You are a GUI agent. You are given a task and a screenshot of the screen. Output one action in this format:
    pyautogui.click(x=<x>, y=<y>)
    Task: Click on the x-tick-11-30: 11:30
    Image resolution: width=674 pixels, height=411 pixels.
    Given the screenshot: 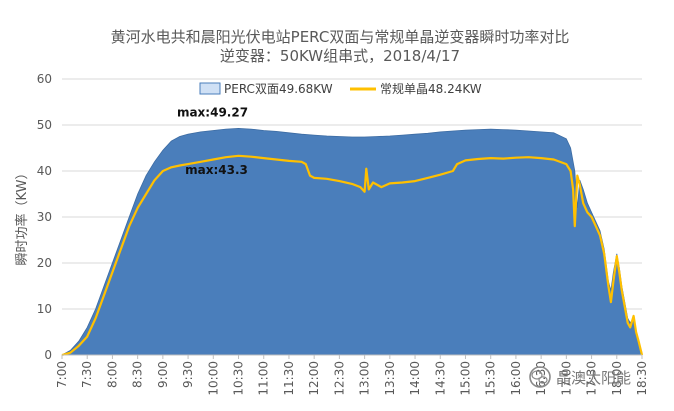 What is the action you would take?
    pyautogui.click(x=289, y=378)
    